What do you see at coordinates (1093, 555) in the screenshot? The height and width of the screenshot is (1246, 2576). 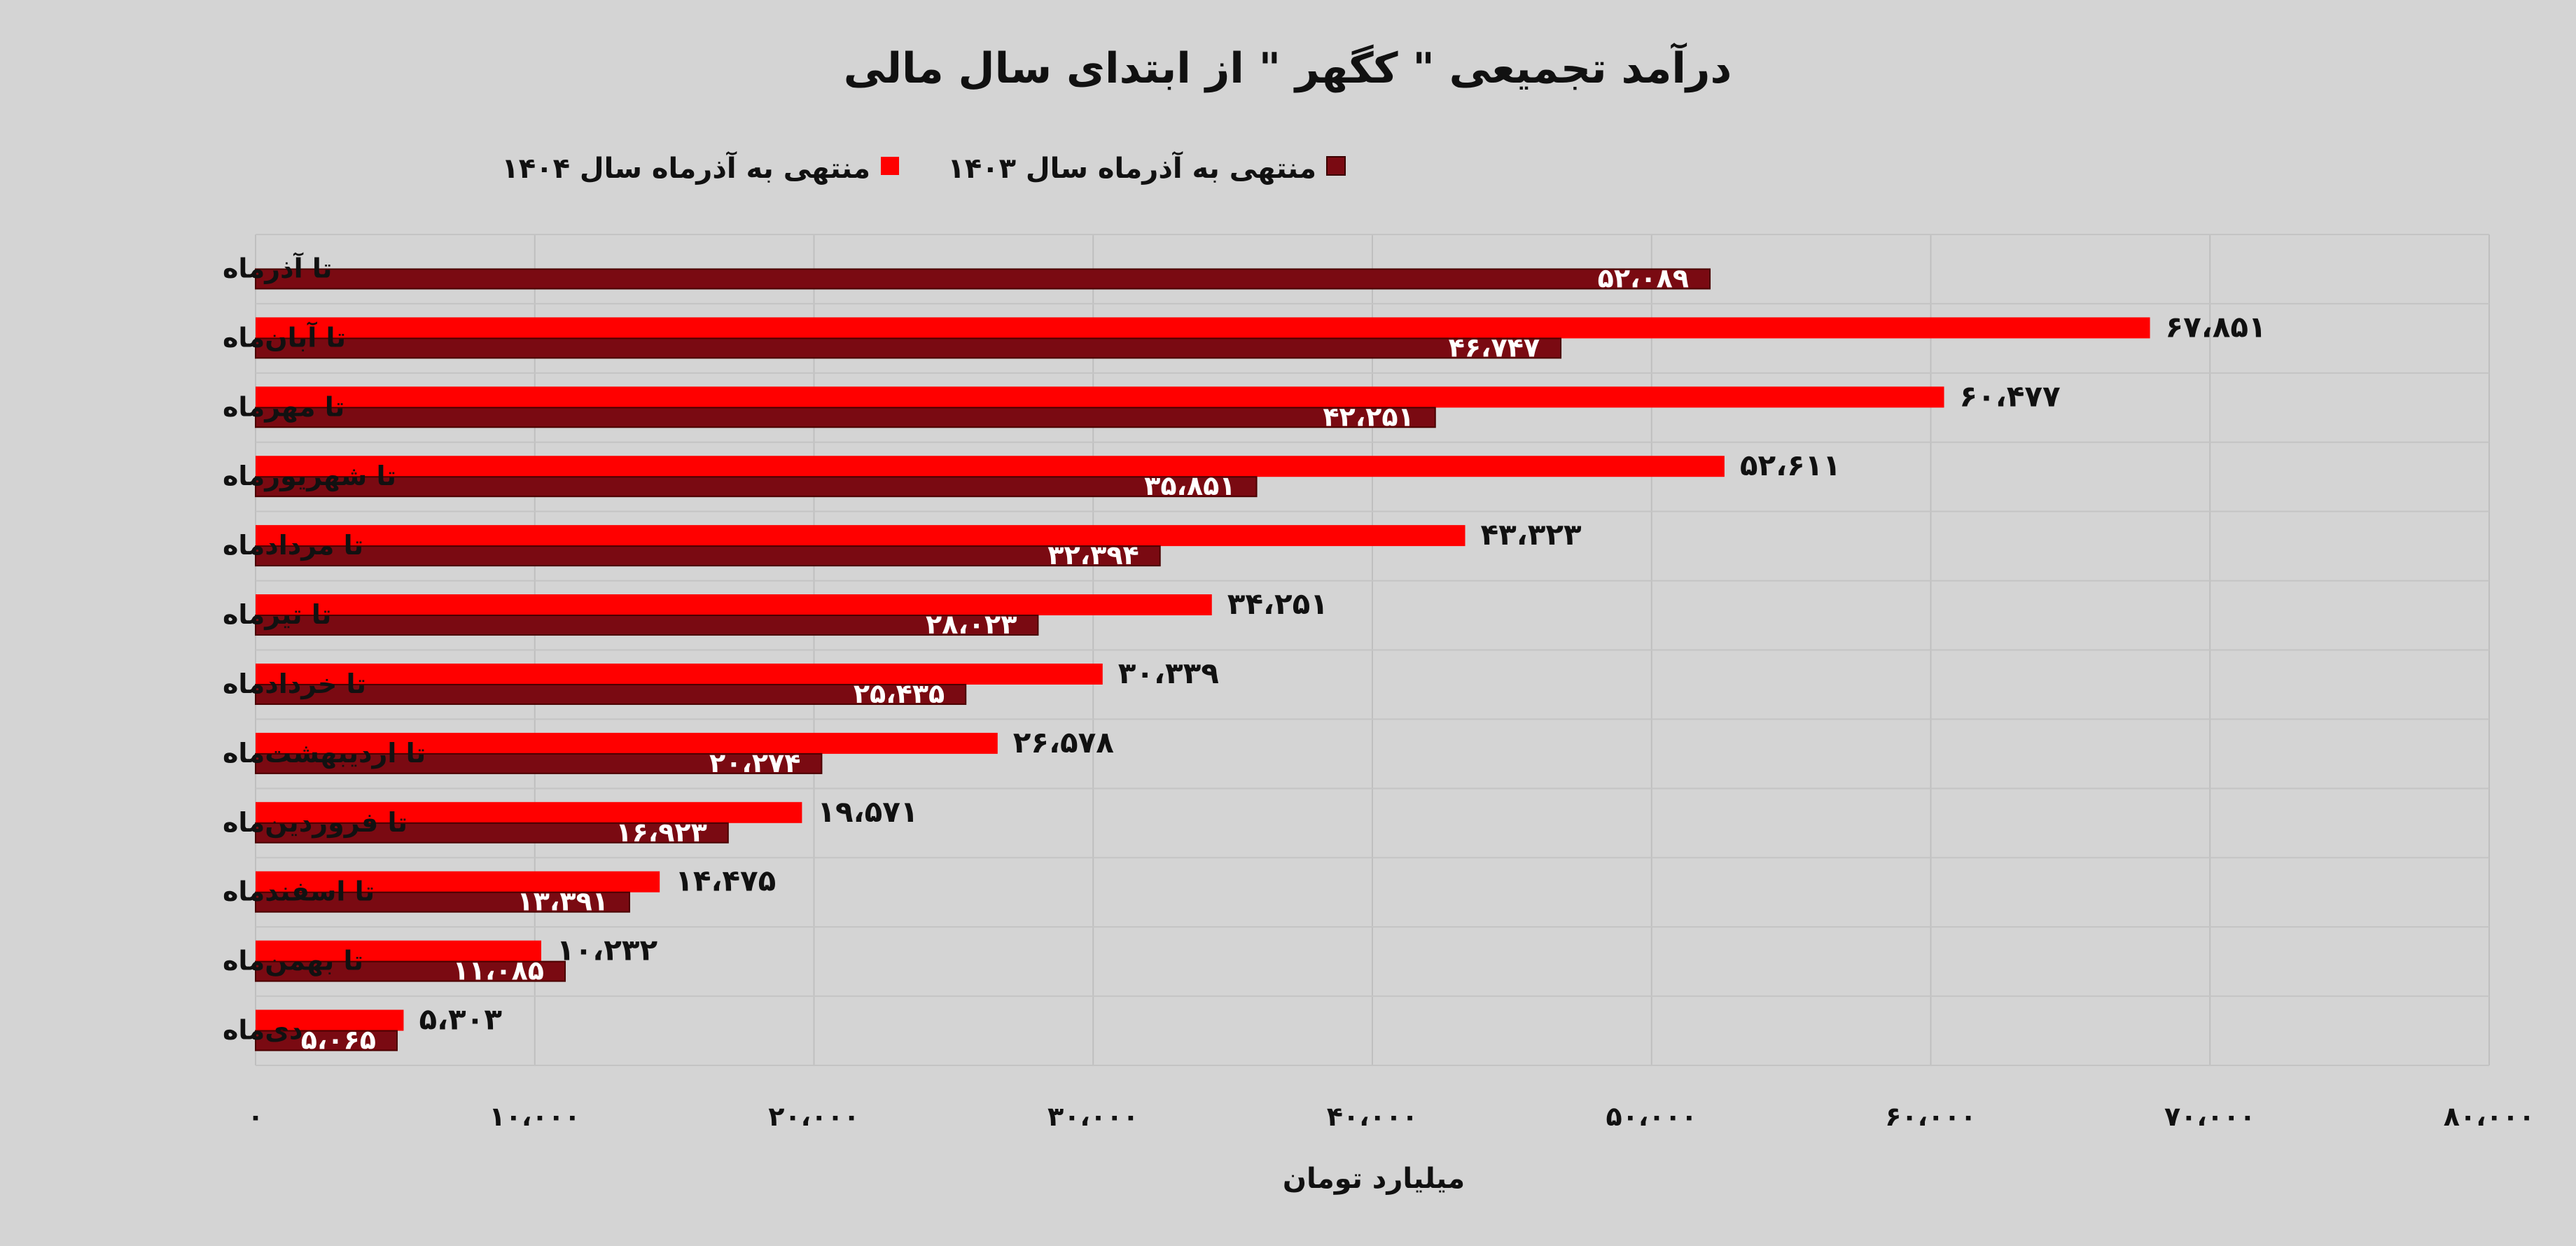 I see `data-label-1403: ۳۲،۳۹۴` at bounding box center [1093, 555].